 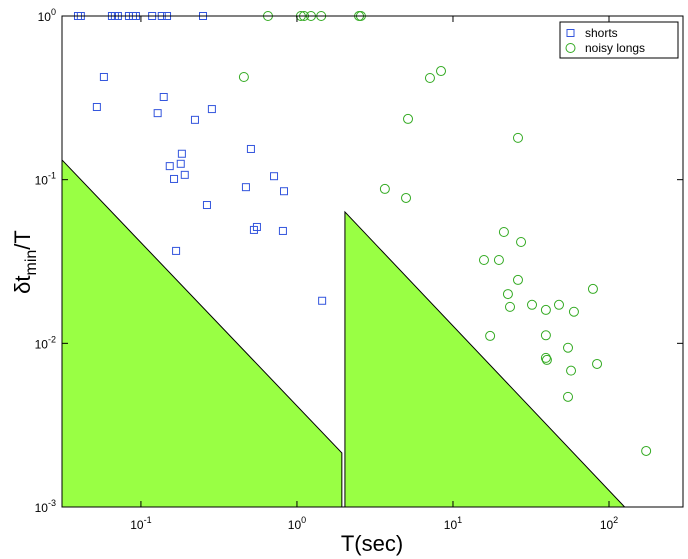 I want to click on tick-exponent: 1, so click(x=459, y=520).